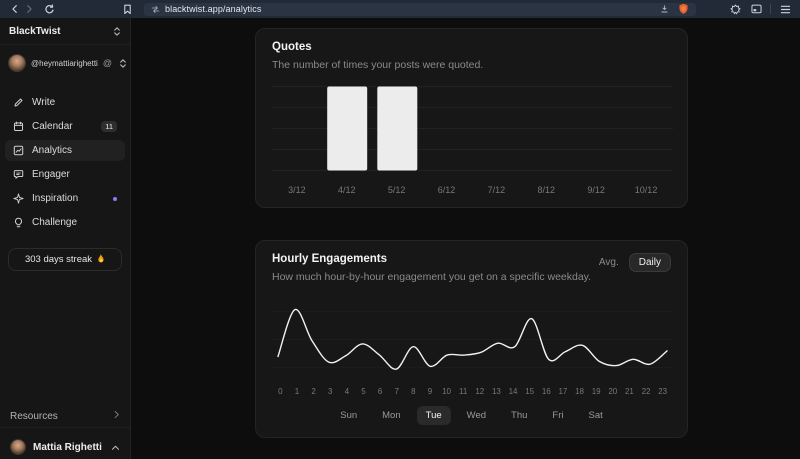  I want to click on menu-icon, so click(785, 9).